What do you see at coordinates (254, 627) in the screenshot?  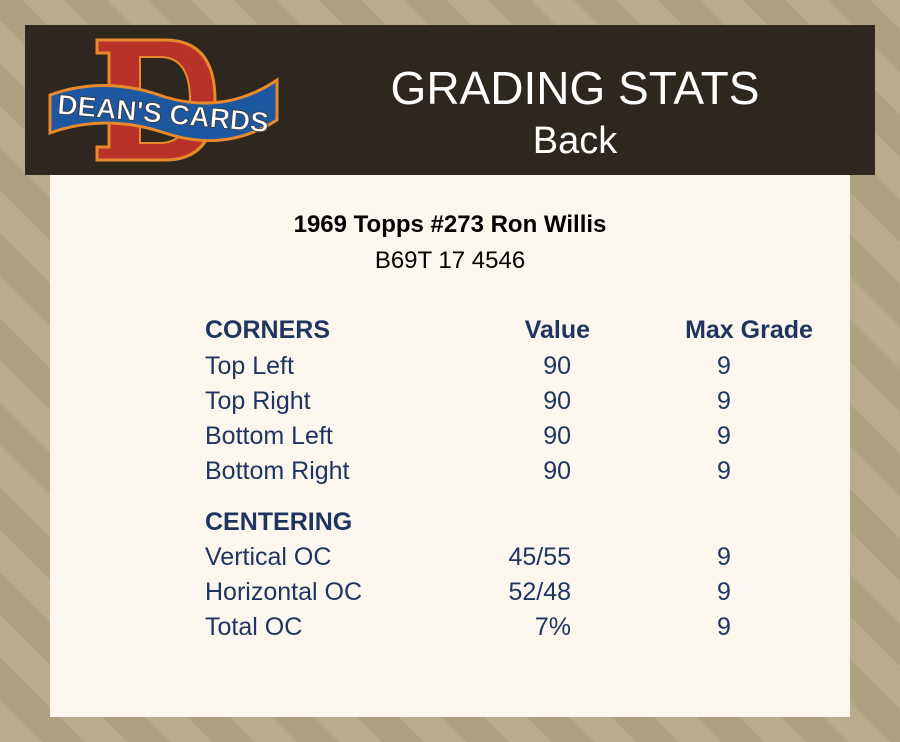 I see `row-label: Total OC` at bounding box center [254, 627].